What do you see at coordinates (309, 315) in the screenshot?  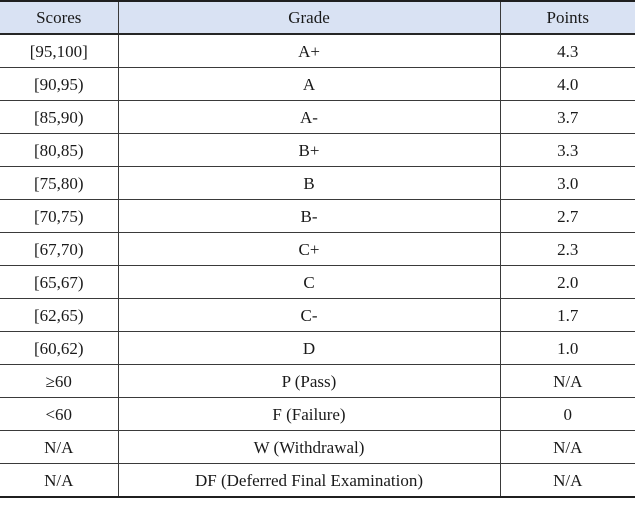 I see `table-cell: C-` at bounding box center [309, 315].